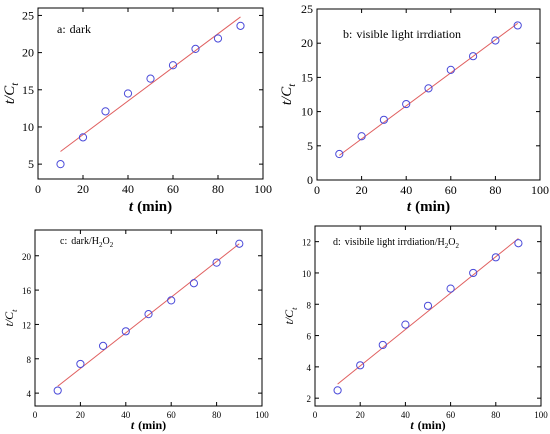  Describe the element at coordinates (395, 242) in the screenshot. I see `panel-label-text: visibile light irrdiation/H` at that location.